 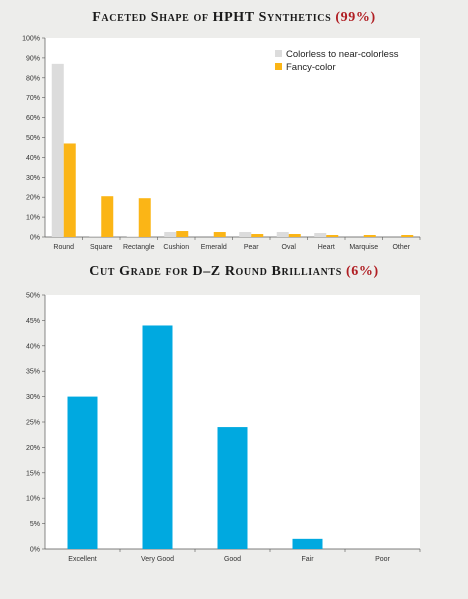 What do you see at coordinates (139, 247) in the screenshot?
I see `chart-shape-x-tick-label: Rectangle` at bounding box center [139, 247].